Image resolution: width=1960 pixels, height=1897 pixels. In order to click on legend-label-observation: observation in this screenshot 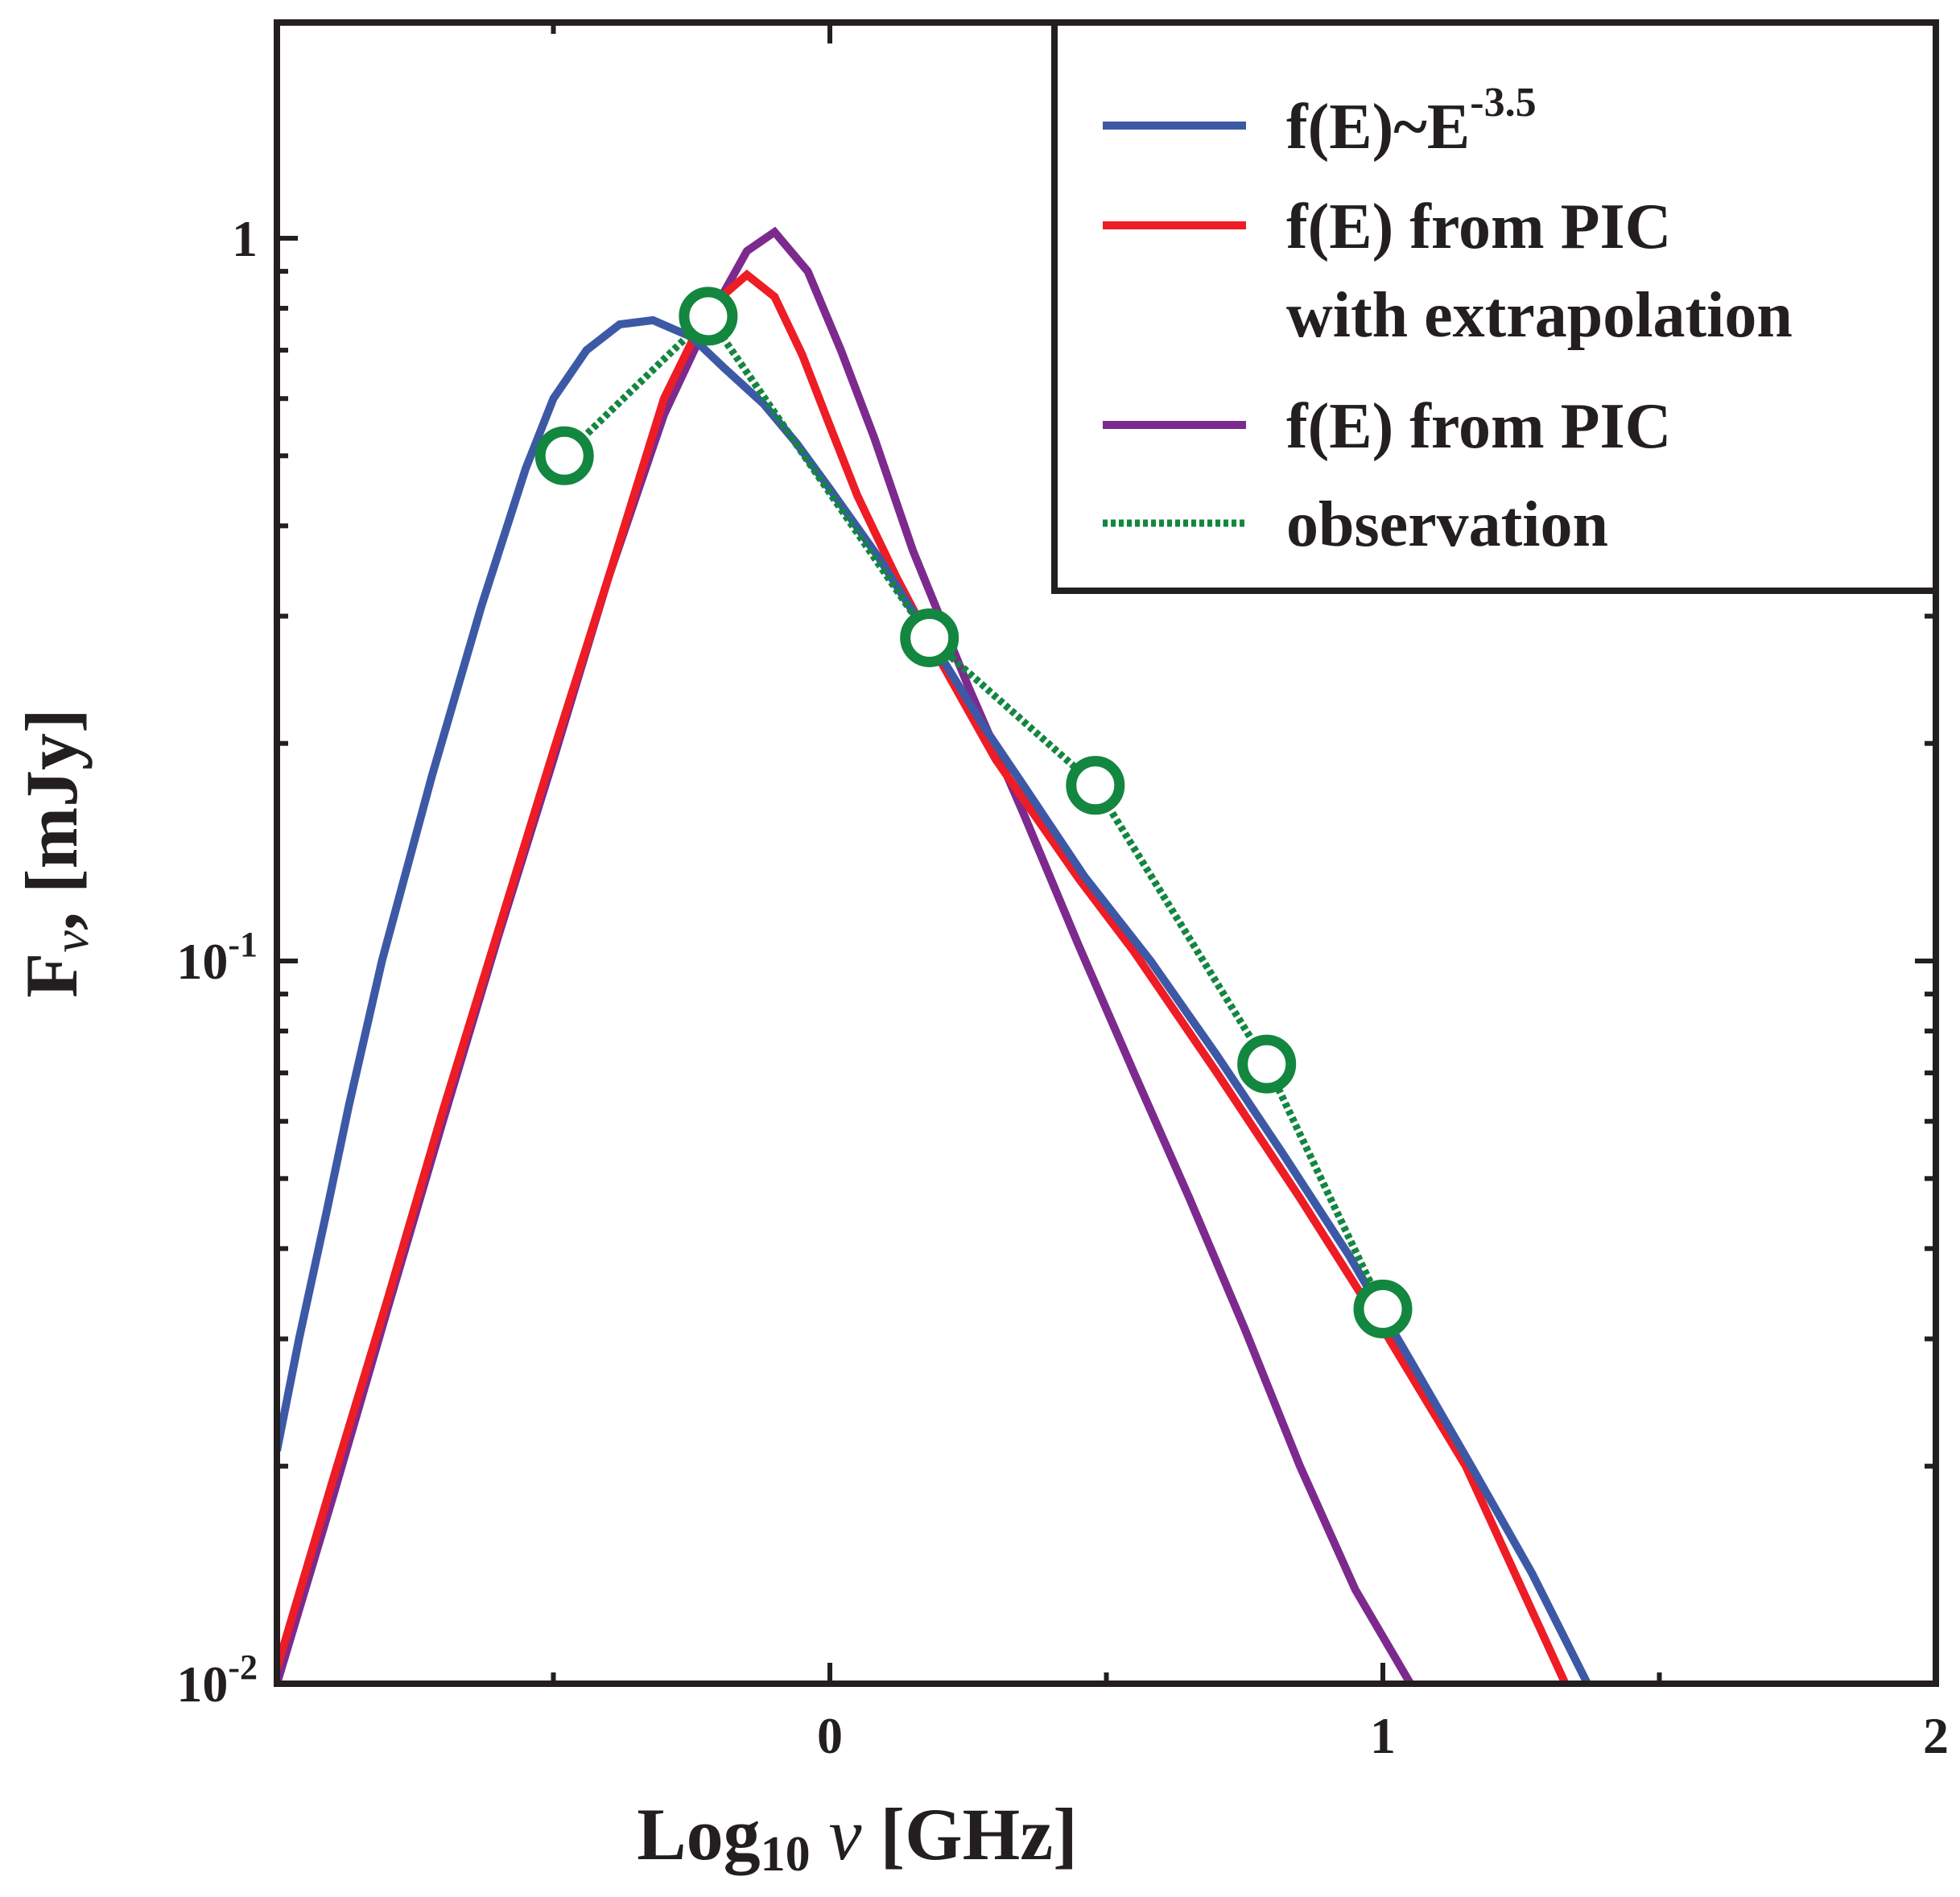, I will do `click(1447, 524)`.